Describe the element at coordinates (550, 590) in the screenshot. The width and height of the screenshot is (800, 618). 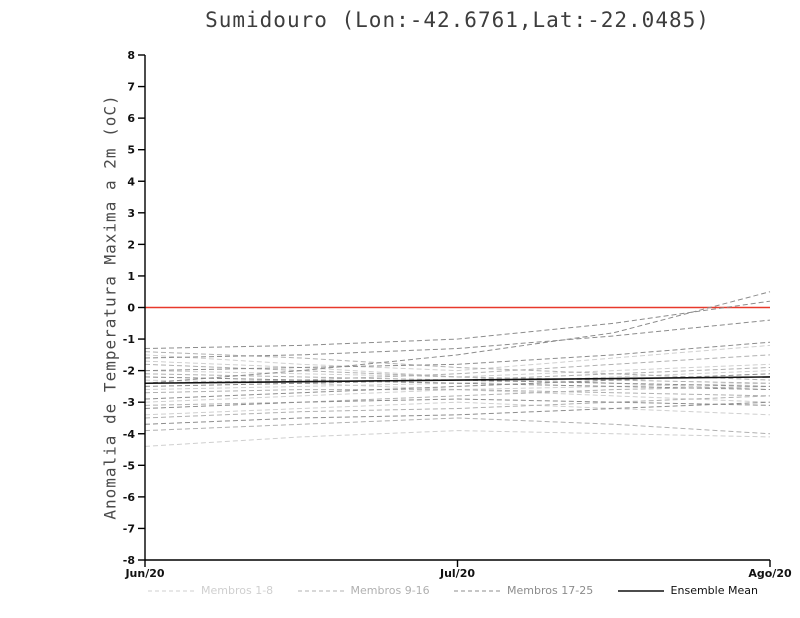
I see `legend-label: Membros 17-25` at that location.